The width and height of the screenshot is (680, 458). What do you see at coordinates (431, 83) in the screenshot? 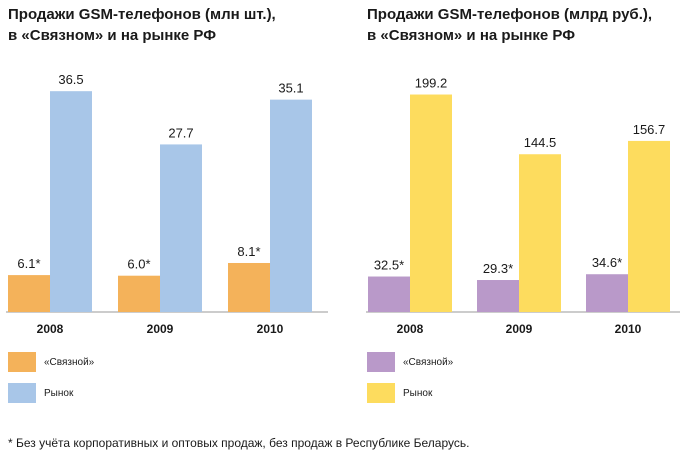
I see `data-label: 199.2` at bounding box center [431, 83].